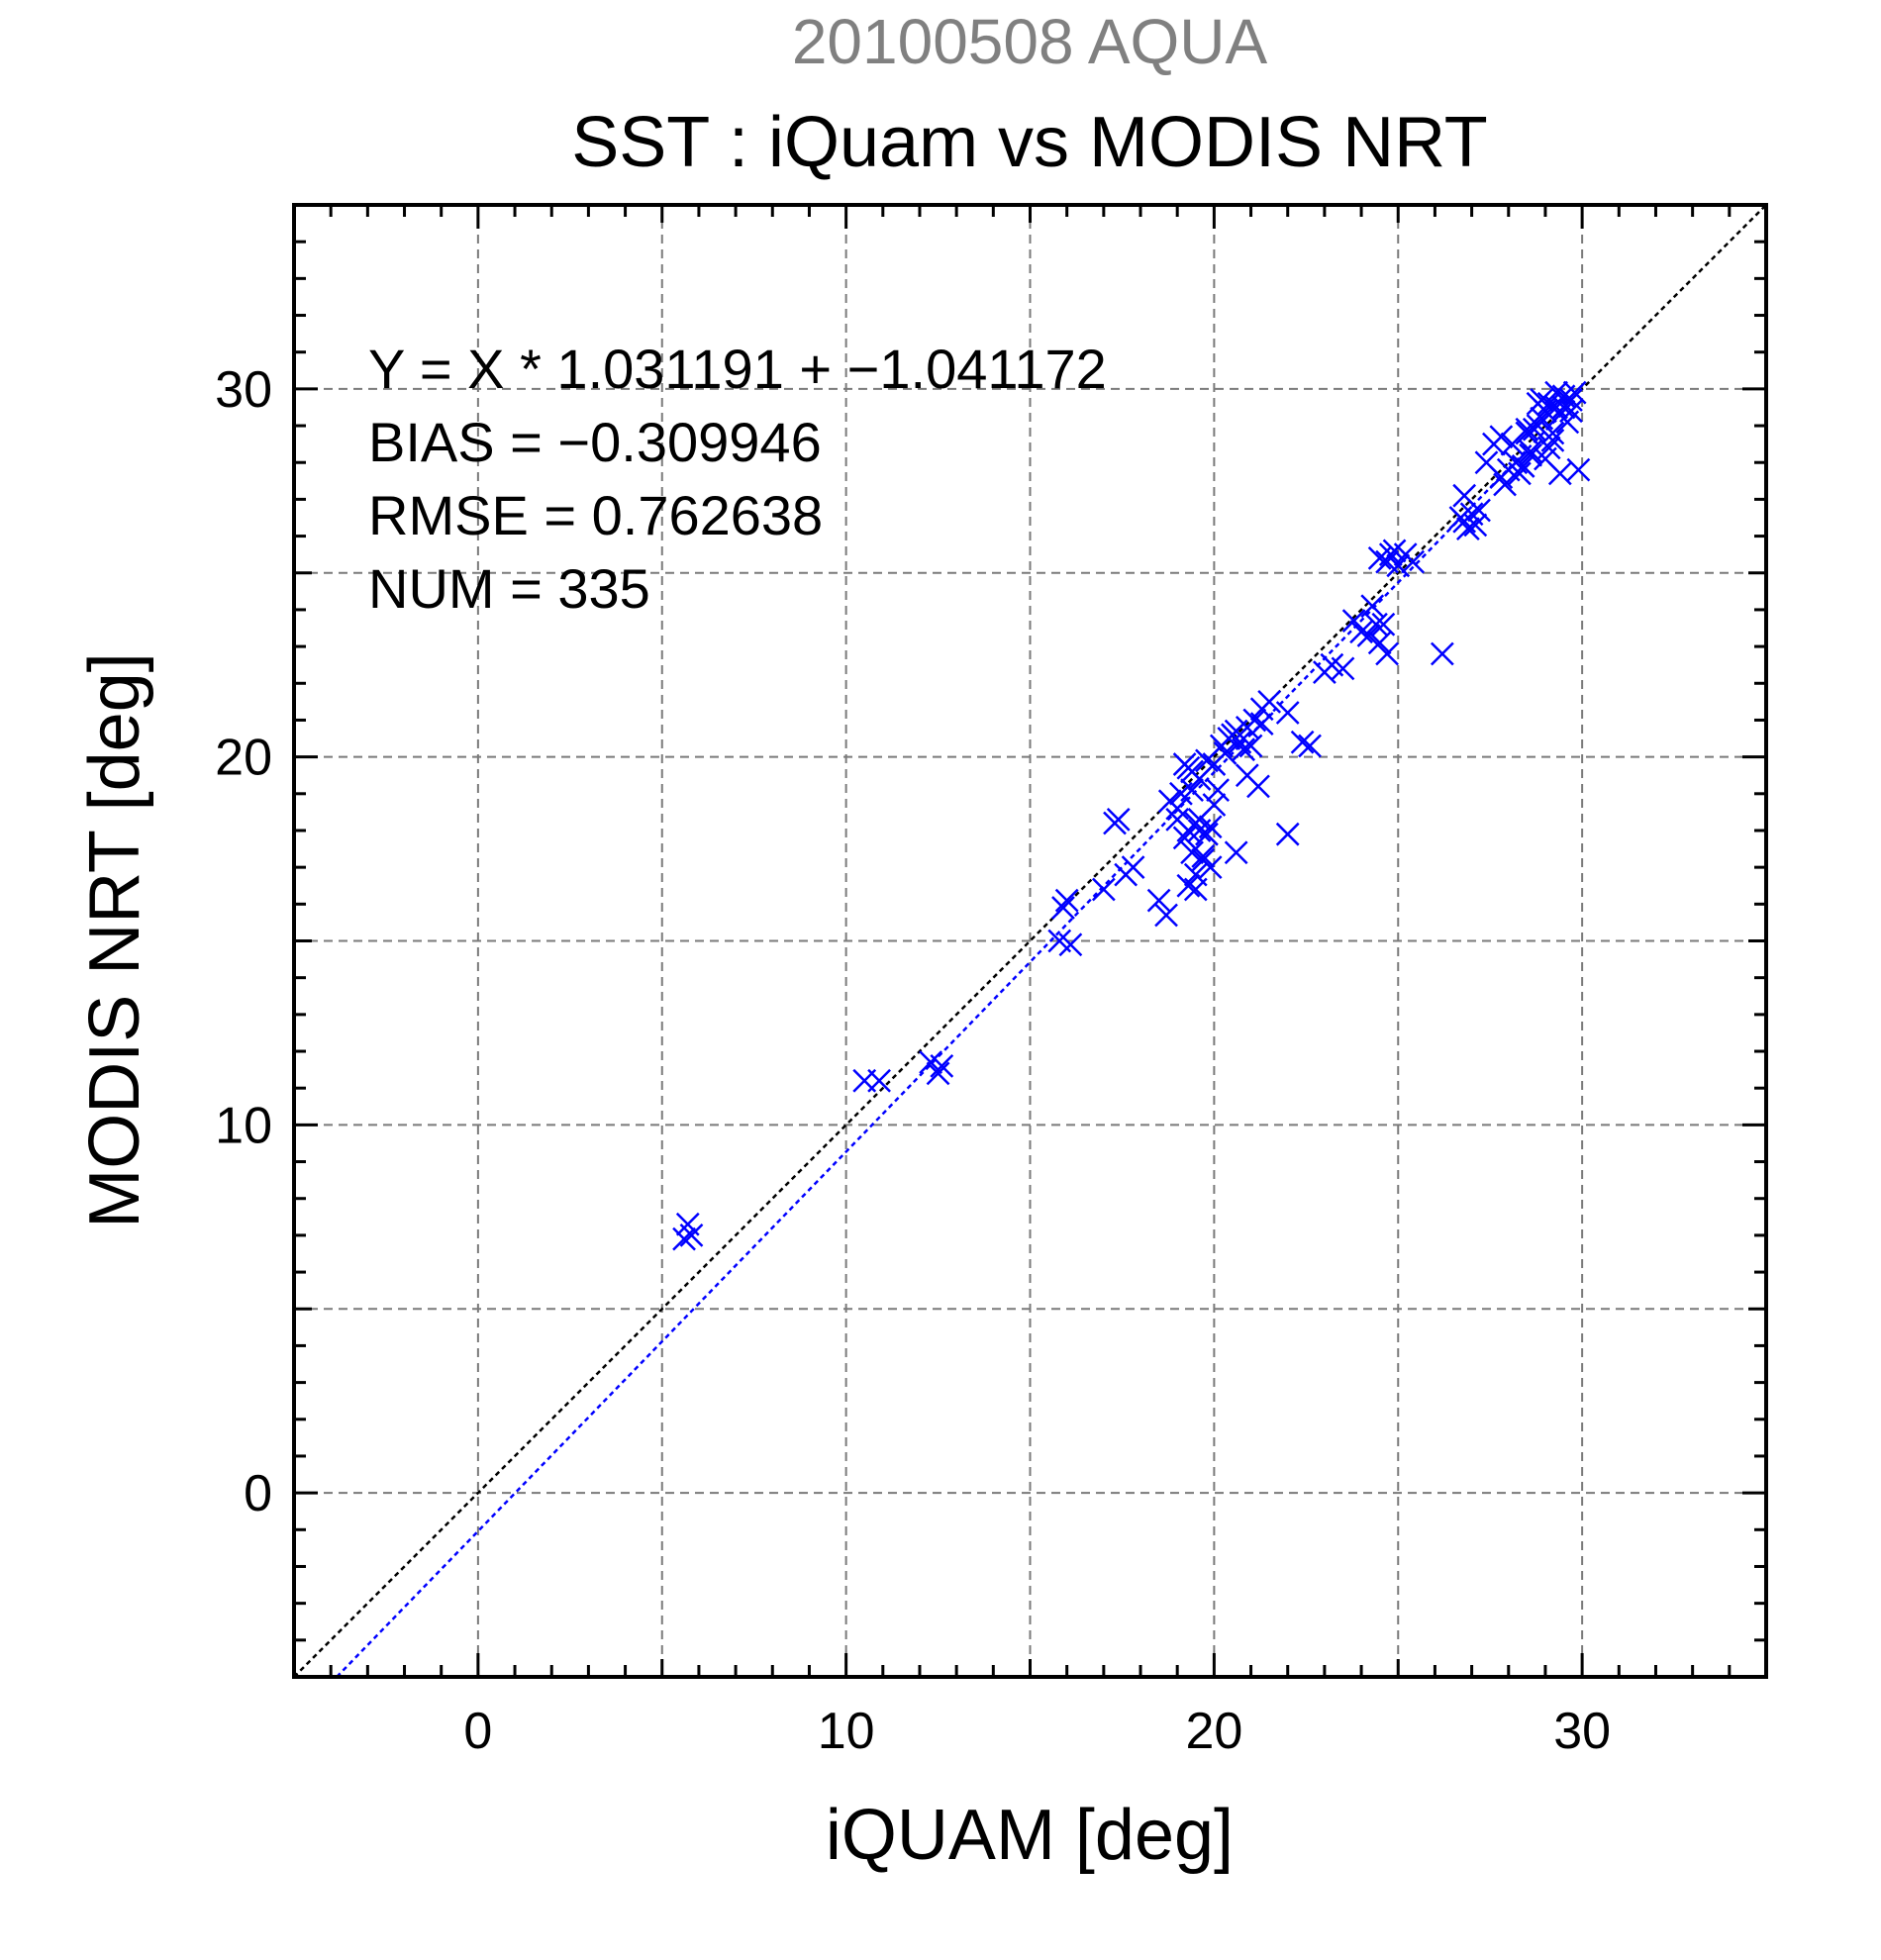  Describe the element at coordinates (846, 1731) in the screenshot. I see `x-tick-label: 10` at that location.